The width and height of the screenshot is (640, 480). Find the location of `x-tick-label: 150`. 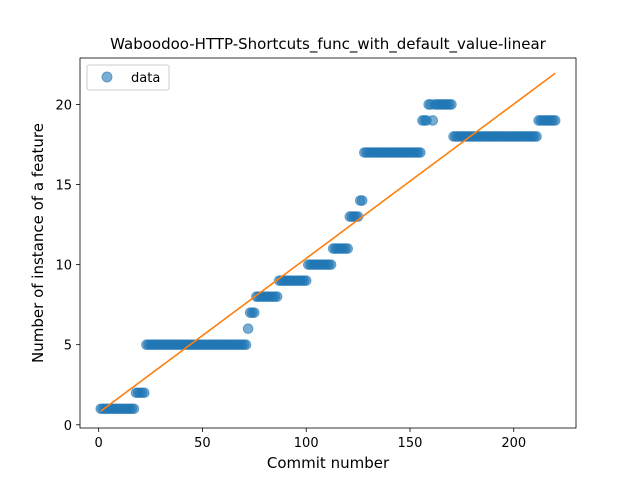

x-tick-label: 150 is located at coordinates (410, 443).